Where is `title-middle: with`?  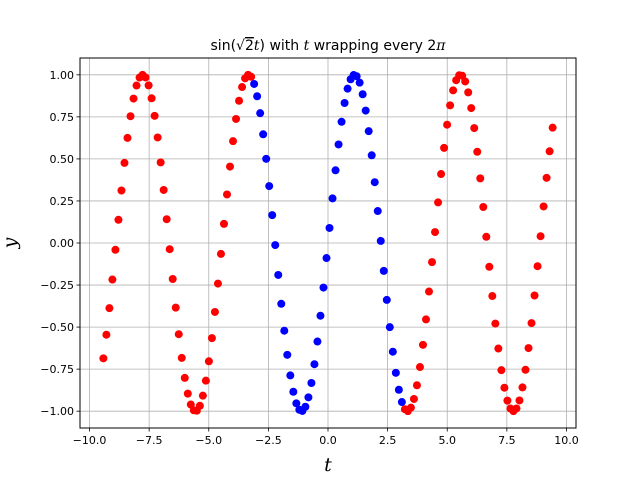 title-middle: with is located at coordinates (284, 46).